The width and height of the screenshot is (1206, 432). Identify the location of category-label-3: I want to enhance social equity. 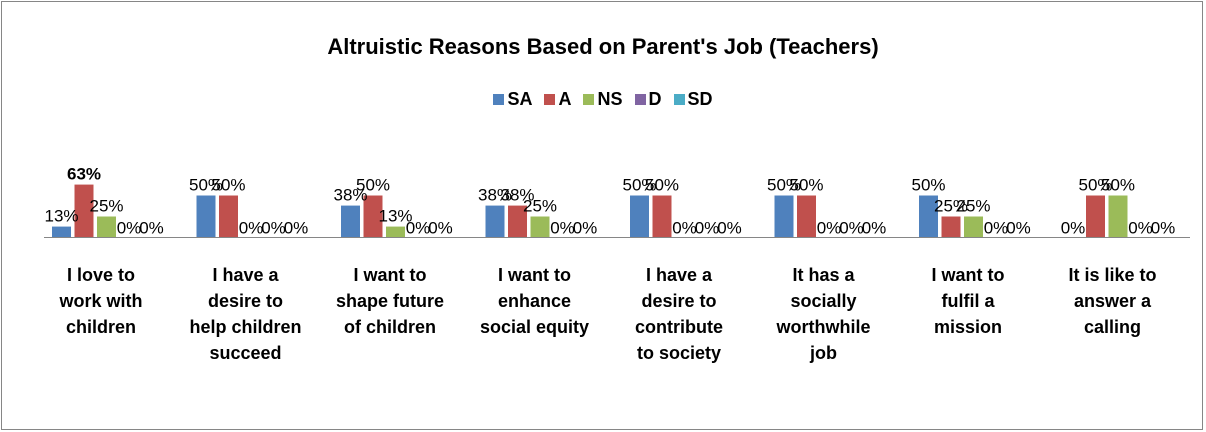
(535, 301).